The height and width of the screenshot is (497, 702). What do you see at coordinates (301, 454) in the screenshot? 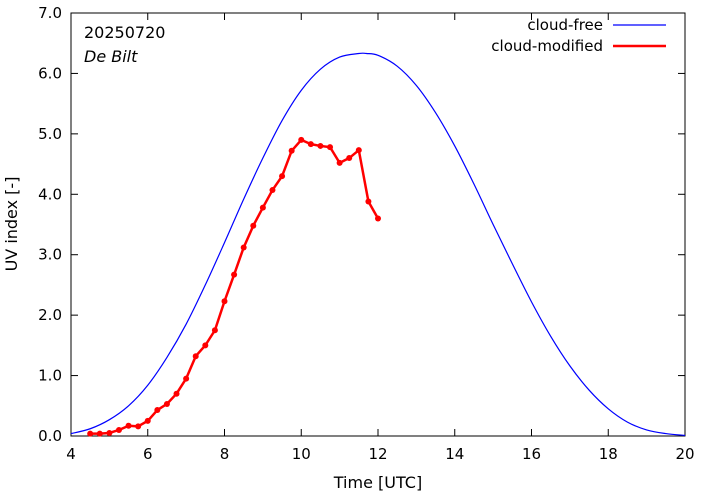
I see `x-tick-label: 10` at bounding box center [301, 454].